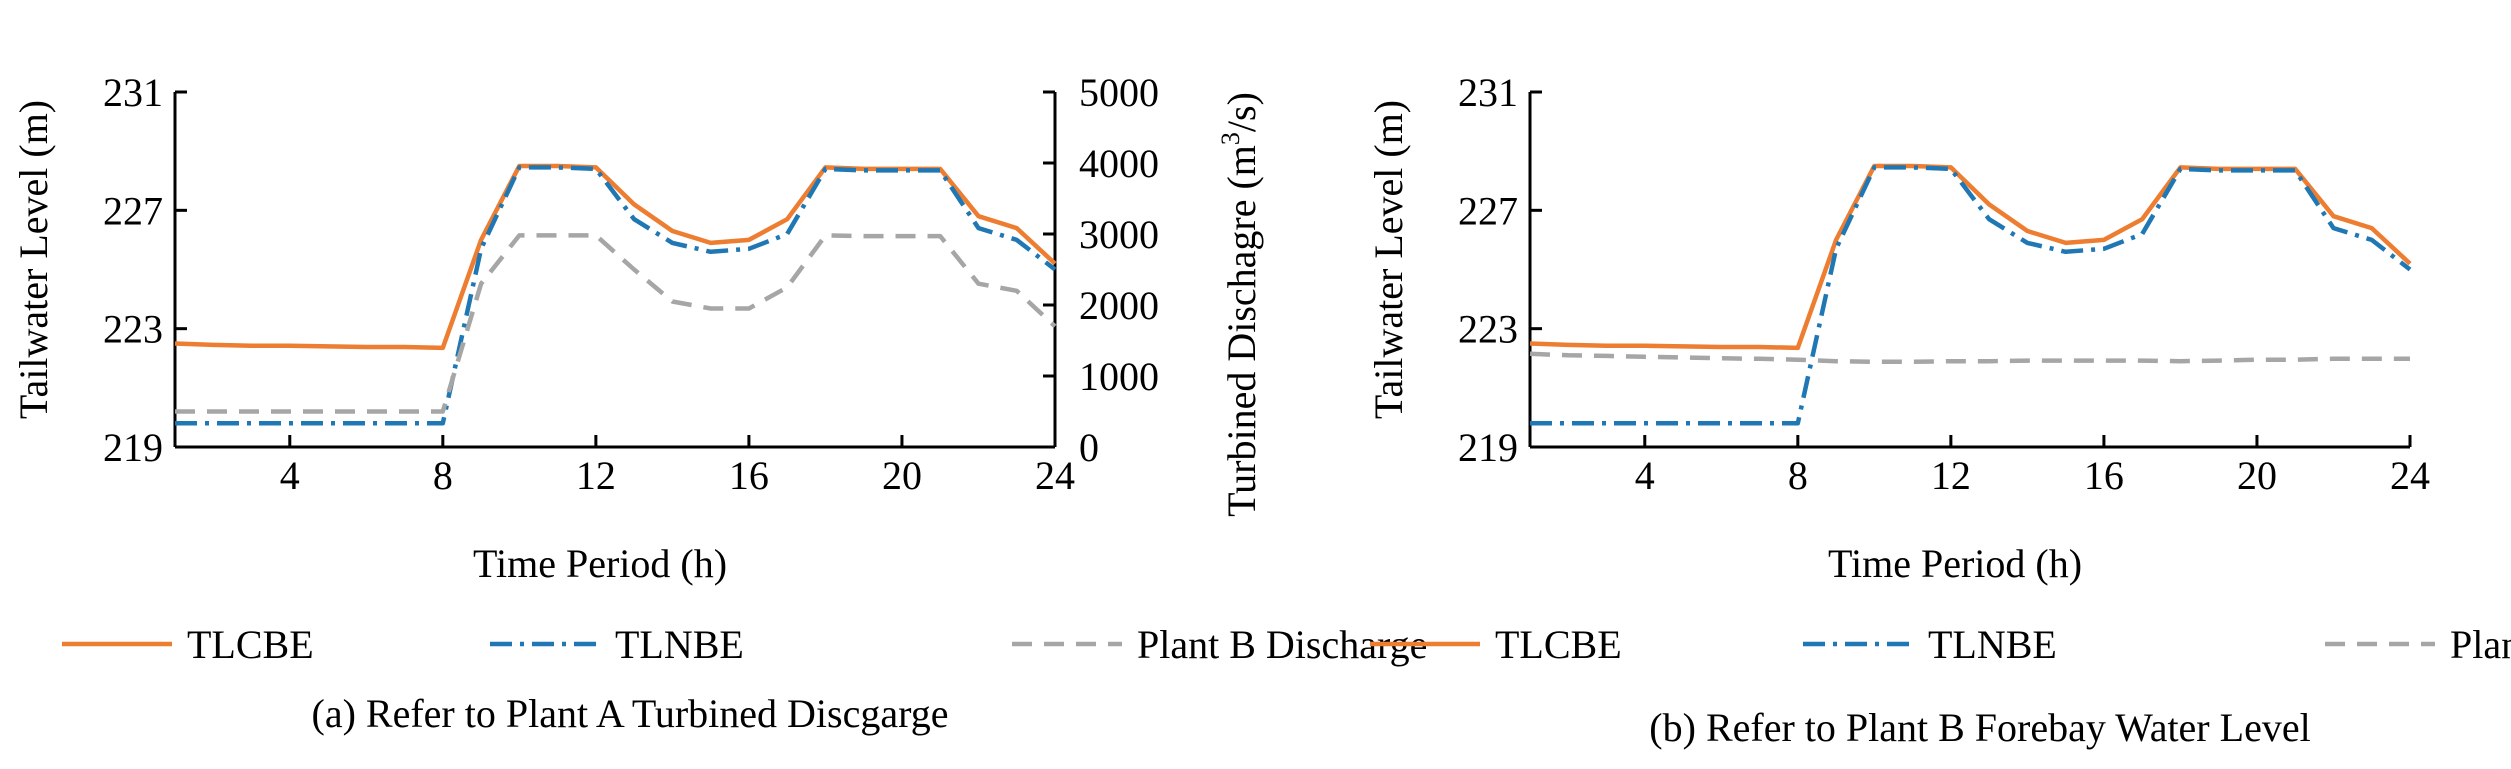  Describe the element at coordinates (630, 713) in the screenshot. I see `panel-caption: (a) Refer to Plant A Turbined Discgarge` at that location.